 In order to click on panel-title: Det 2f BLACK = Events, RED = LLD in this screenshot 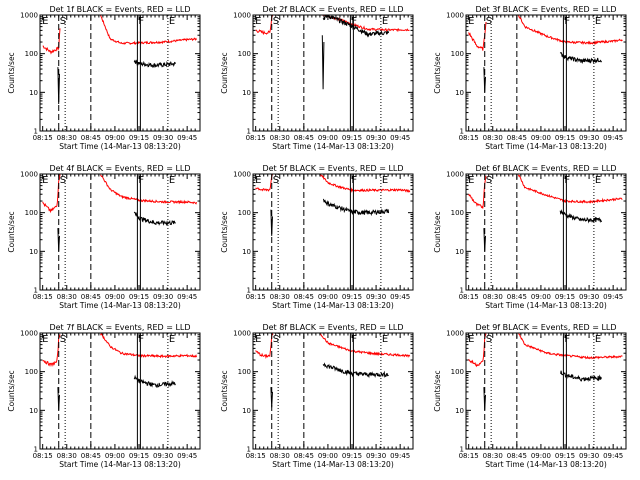, I will do `click(332, 9)`.